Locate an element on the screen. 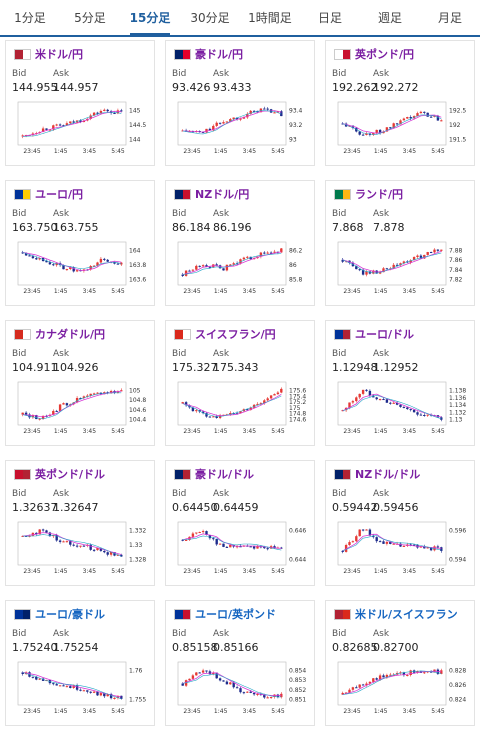 The height and width of the screenshot is (740, 480). mini-chart: 7.88 7.86 7.84 7.82 23:45 1:45 3:45 5:45 is located at coordinates (402, 270).